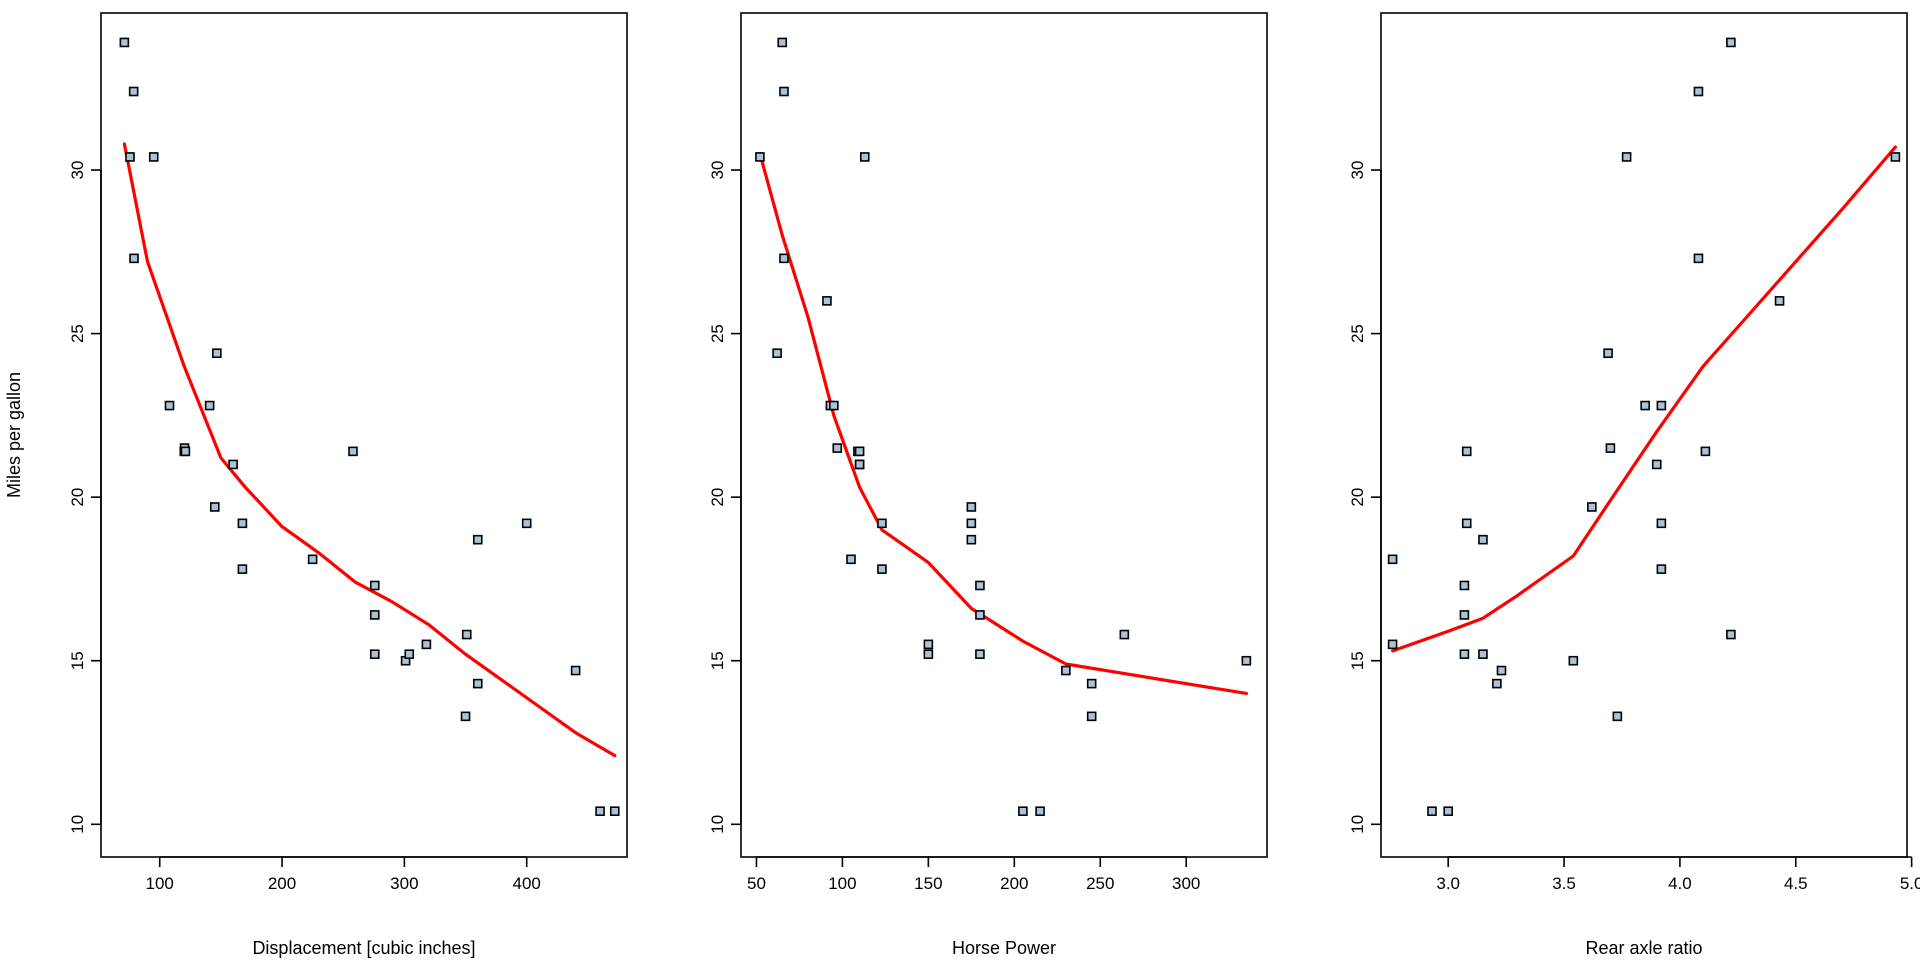  What do you see at coordinates (363, 948) in the screenshot?
I see `x-axis-title: Displacement [cubic inches]` at bounding box center [363, 948].